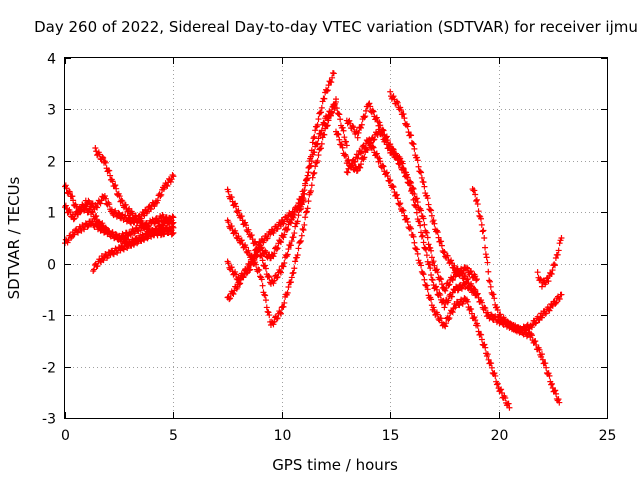 The image size is (640, 480). Describe the element at coordinates (133, 243) in the screenshot. I see `series-track-e` at that location.